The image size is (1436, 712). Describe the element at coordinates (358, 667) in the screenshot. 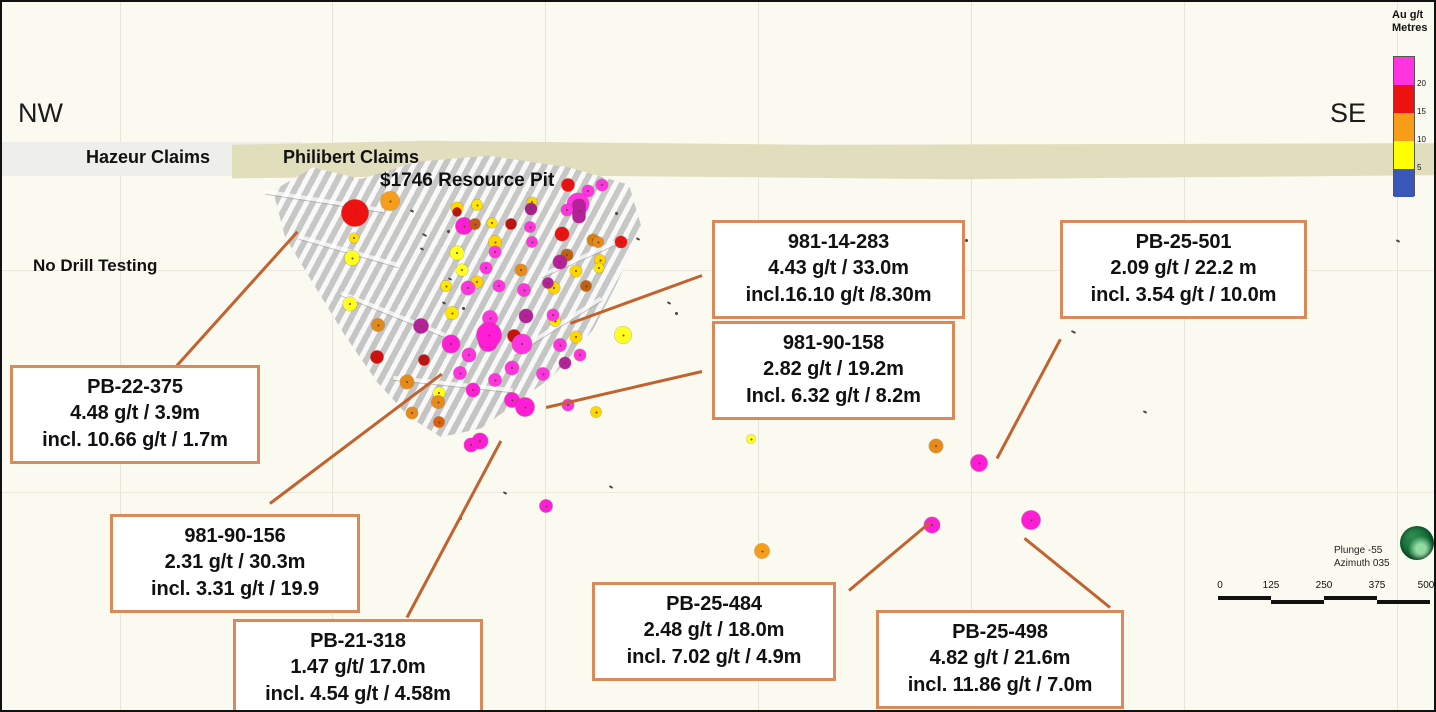

I see `callout-interval: 1.47 g/t/ 17.0m` at that location.